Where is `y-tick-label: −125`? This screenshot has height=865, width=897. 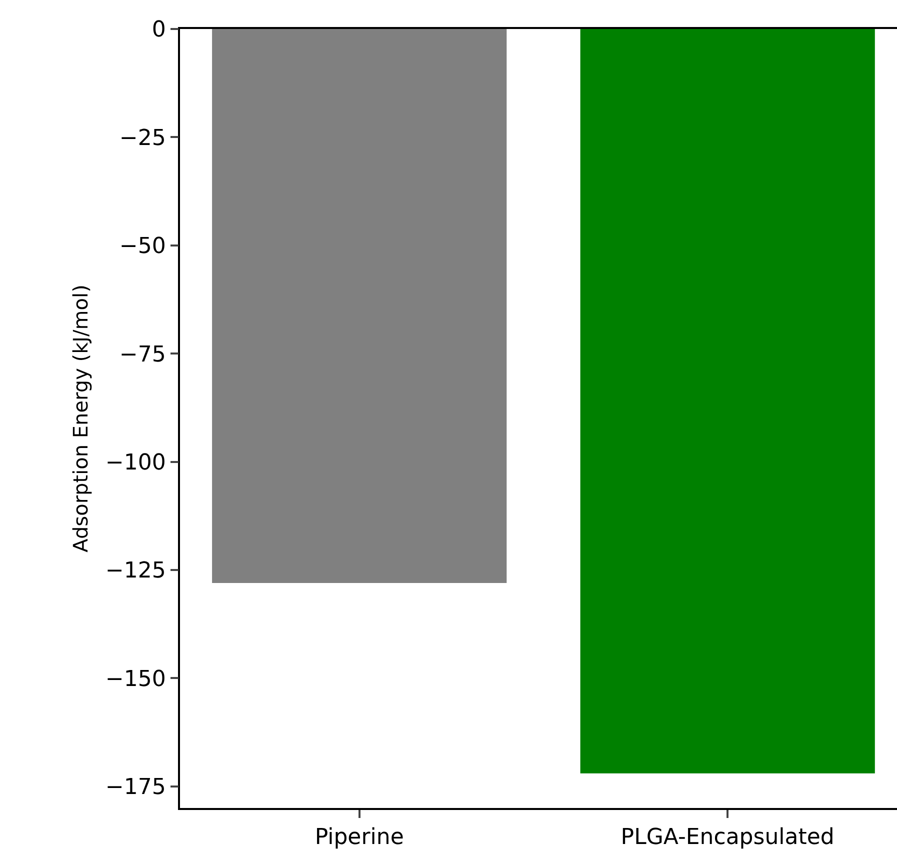
y-tick-label: −125 is located at coordinates (135, 571).